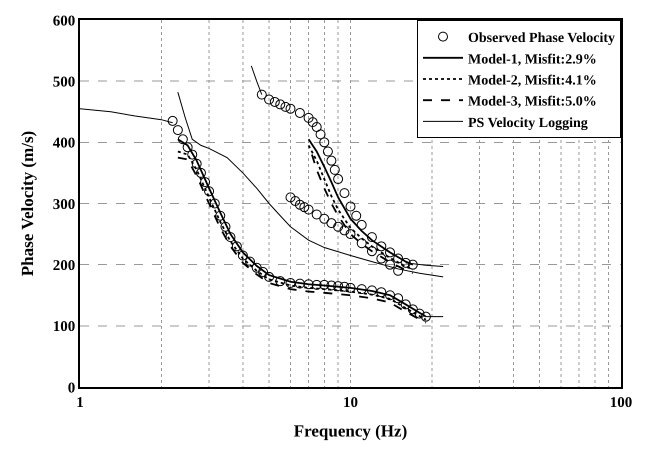  Describe the element at coordinates (64, 266) in the screenshot. I see `y-tick-label: 200` at that location.